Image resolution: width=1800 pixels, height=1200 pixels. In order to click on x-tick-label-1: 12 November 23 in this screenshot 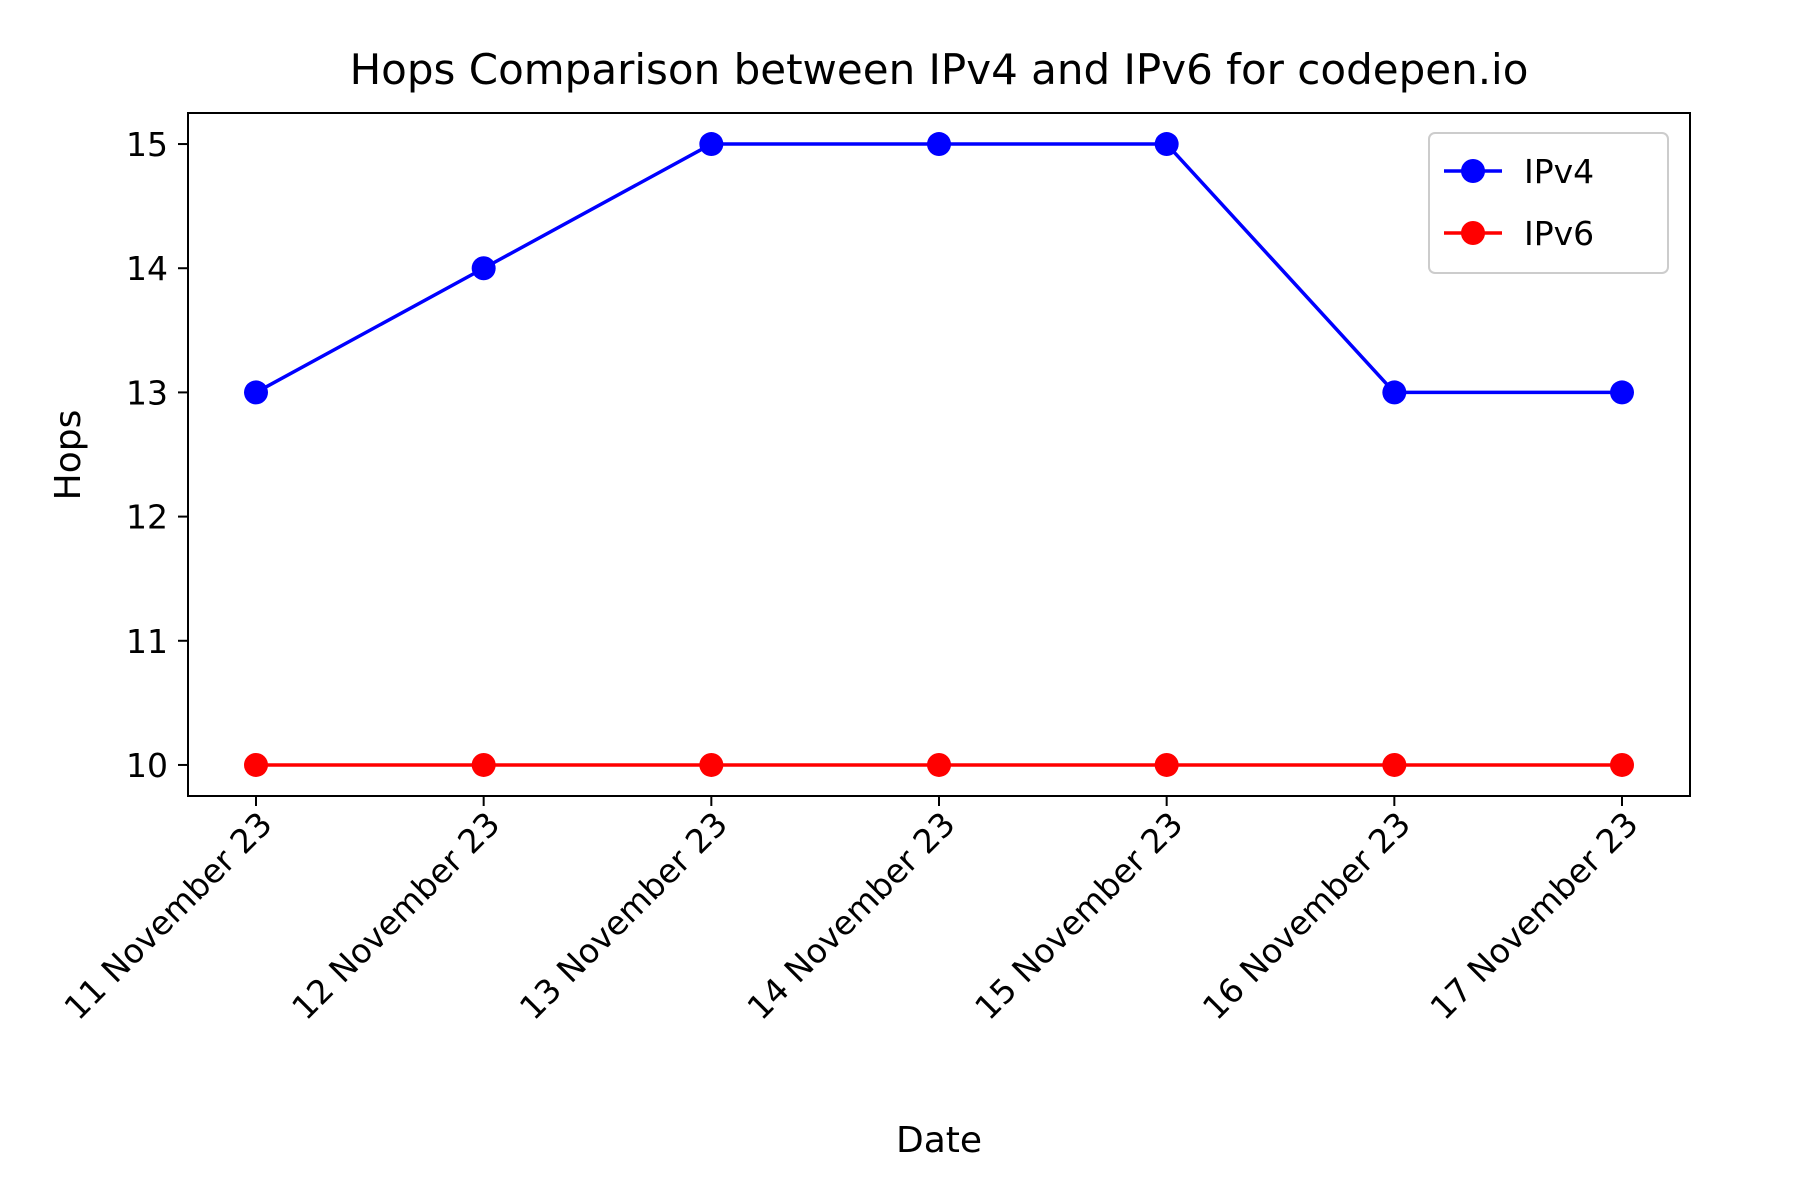, I will do `click(395, 915)`.